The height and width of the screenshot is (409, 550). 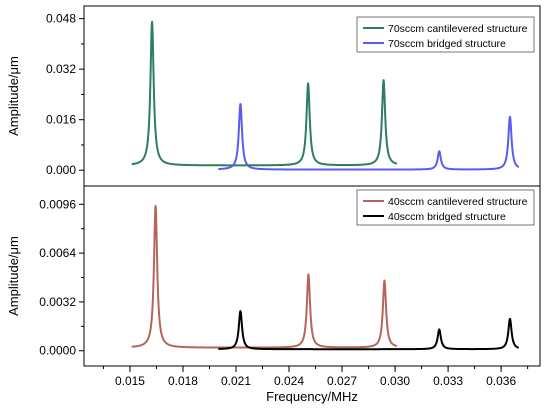 What do you see at coordinates (65, 94) in the screenshot?
I see `top-y-ticks: 0.000 0.016 0.032 0.048` at bounding box center [65, 94].